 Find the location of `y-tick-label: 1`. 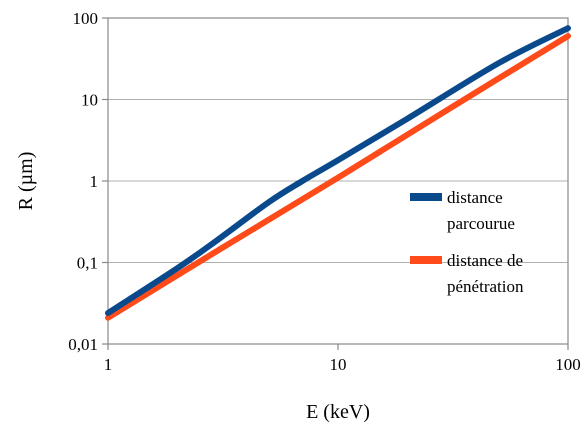

y-tick-label: 1 is located at coordinates (94, 181).